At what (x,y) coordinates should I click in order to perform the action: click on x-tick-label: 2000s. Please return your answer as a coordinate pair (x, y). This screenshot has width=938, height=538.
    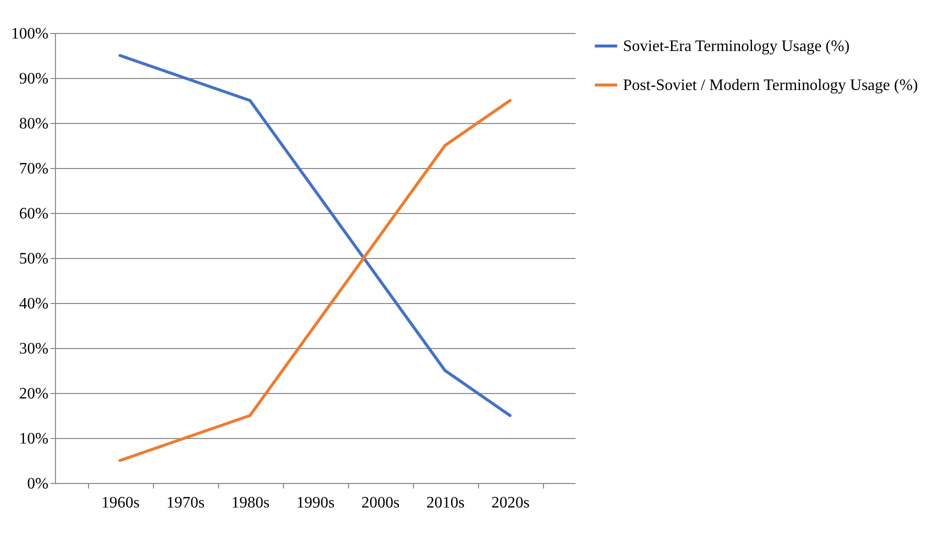
    Looking at the image, I should click on (380, 503).